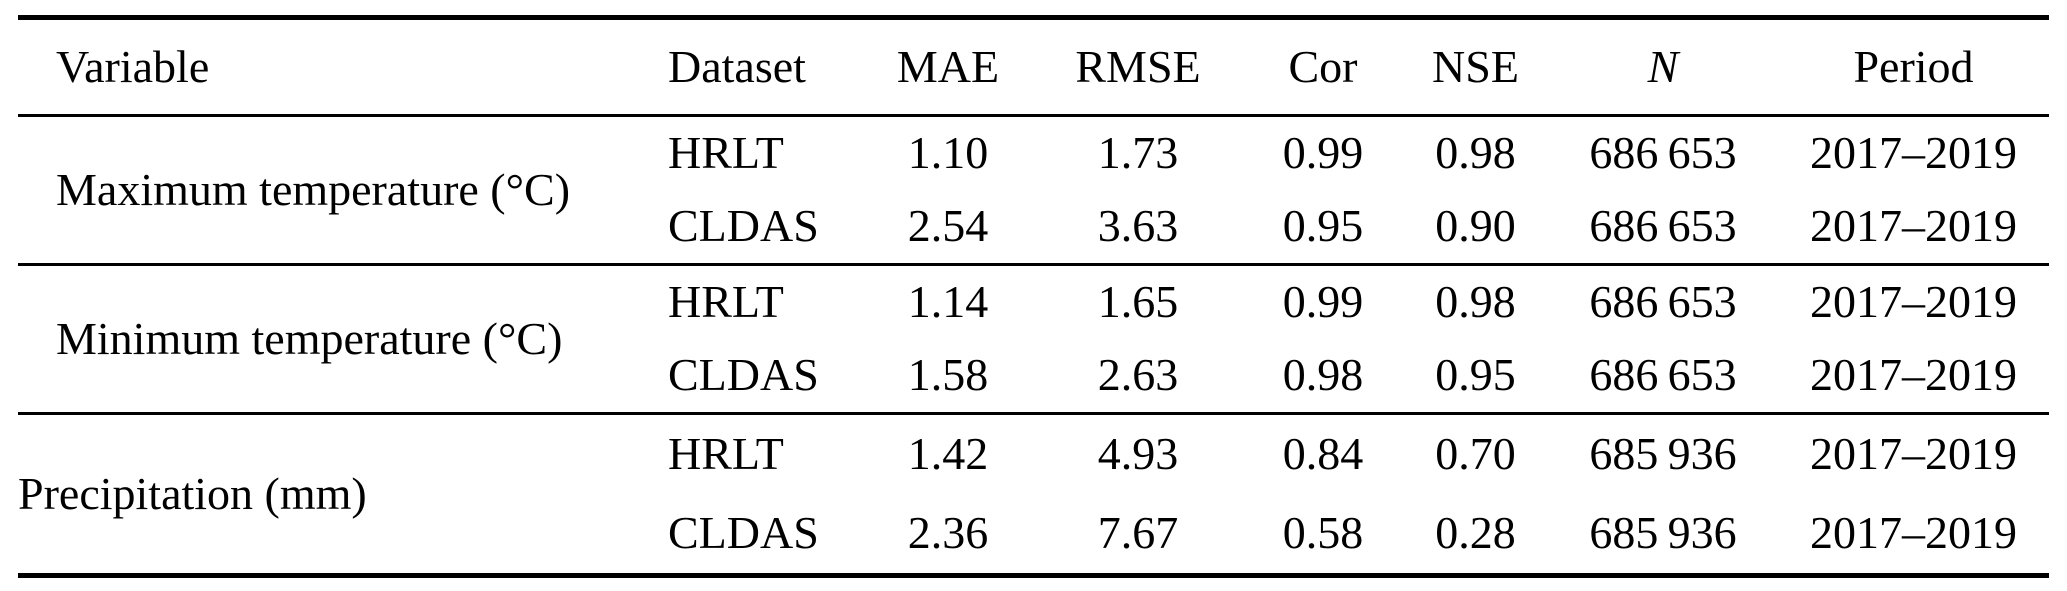 This screenshot has width=2067, height=591. I want to click on mae-cell: 1.42, so click(948, 453).